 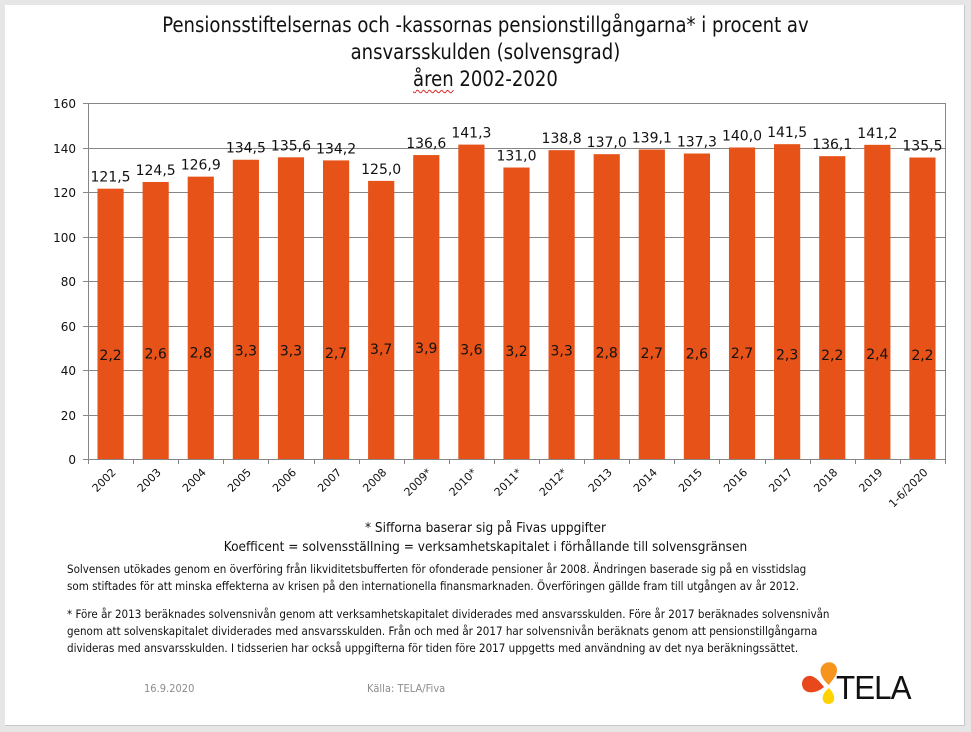 I want to click on coefficient-label: 2,4, so click(x=877, y=355).